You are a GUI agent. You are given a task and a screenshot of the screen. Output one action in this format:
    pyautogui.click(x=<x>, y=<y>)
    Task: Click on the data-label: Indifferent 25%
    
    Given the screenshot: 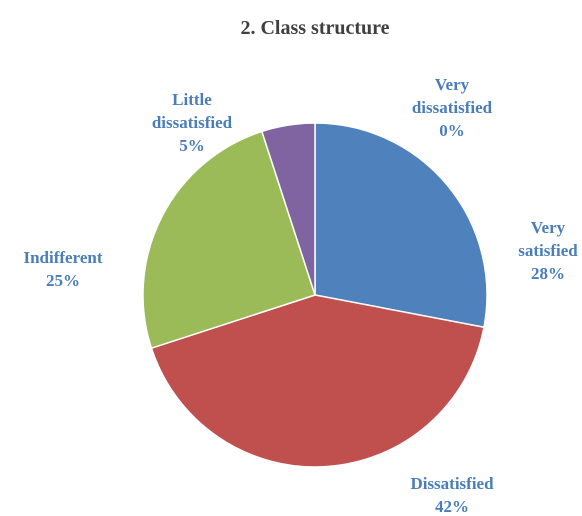 What is the action you would take?
    pyautogui.click(x=63, y=269)
    